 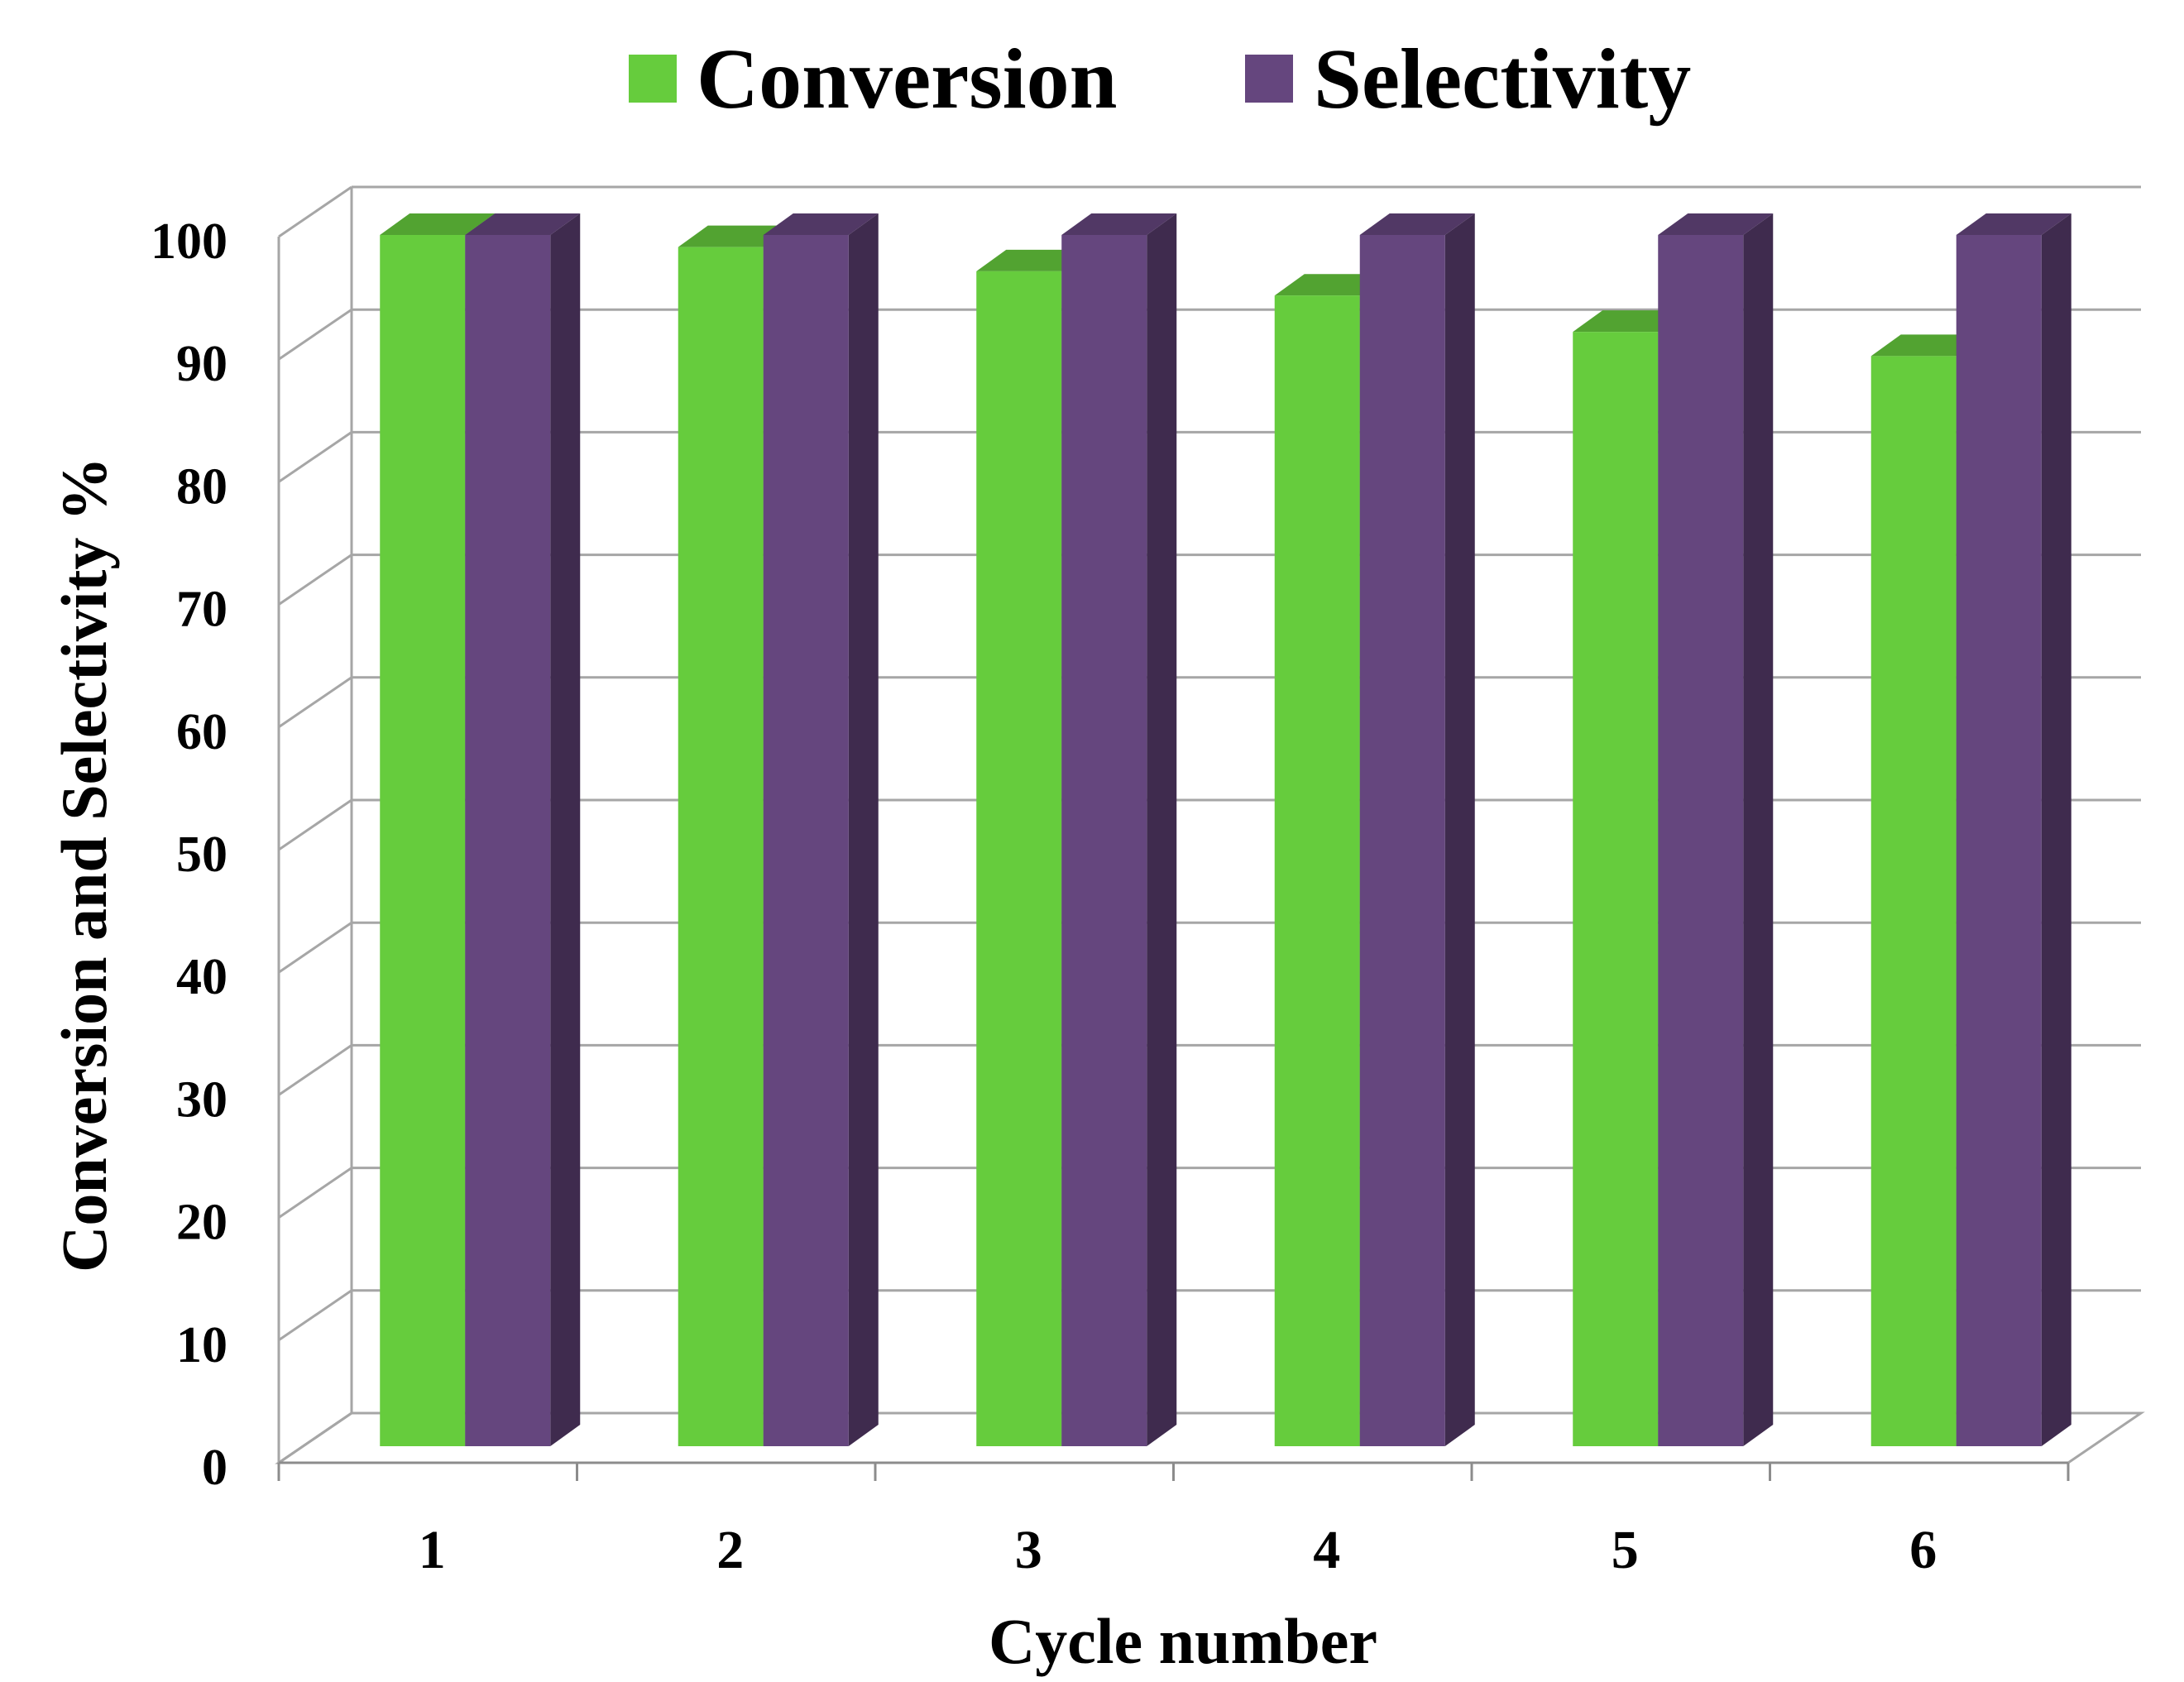 I want to click on x-tick-label: 3, so click(x=1028, y=1550).